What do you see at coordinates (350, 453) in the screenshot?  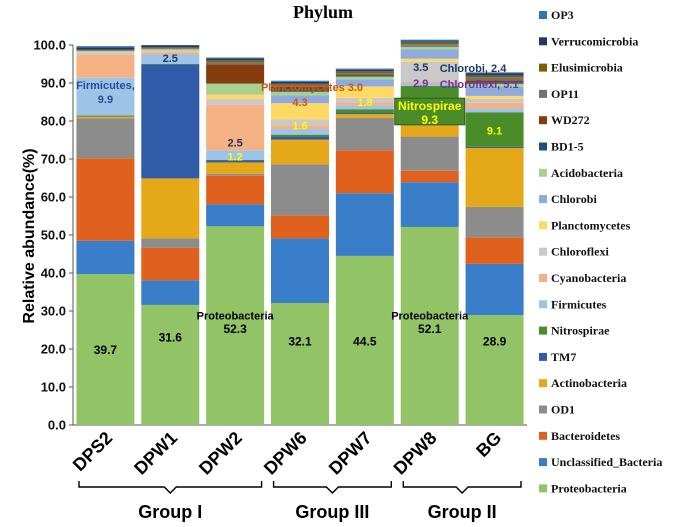 I see `category-label-dpw7: DPW7` at bounding box center [350, 453].